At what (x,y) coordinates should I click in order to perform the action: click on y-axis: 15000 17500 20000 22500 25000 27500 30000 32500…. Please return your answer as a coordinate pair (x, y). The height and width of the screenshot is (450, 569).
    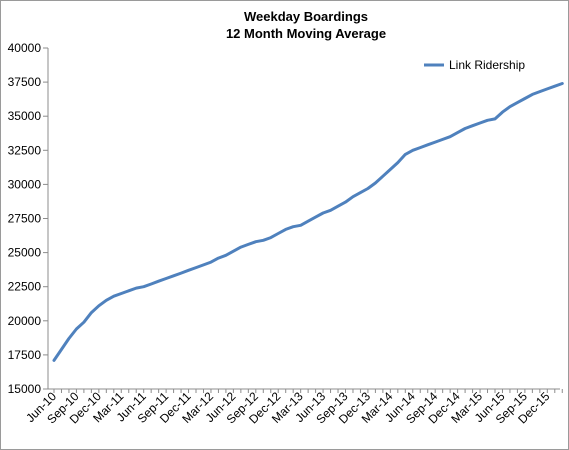
    Looking at the image, I should click on (28, 218).